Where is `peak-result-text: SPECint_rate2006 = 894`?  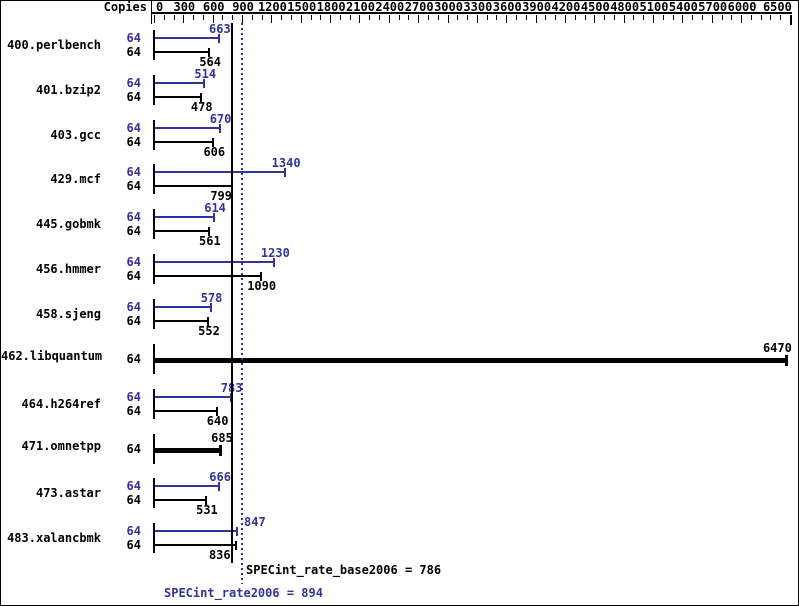
peak-result-text: SPECint_rate2006 = 894 is located at coordinates (243, 593).